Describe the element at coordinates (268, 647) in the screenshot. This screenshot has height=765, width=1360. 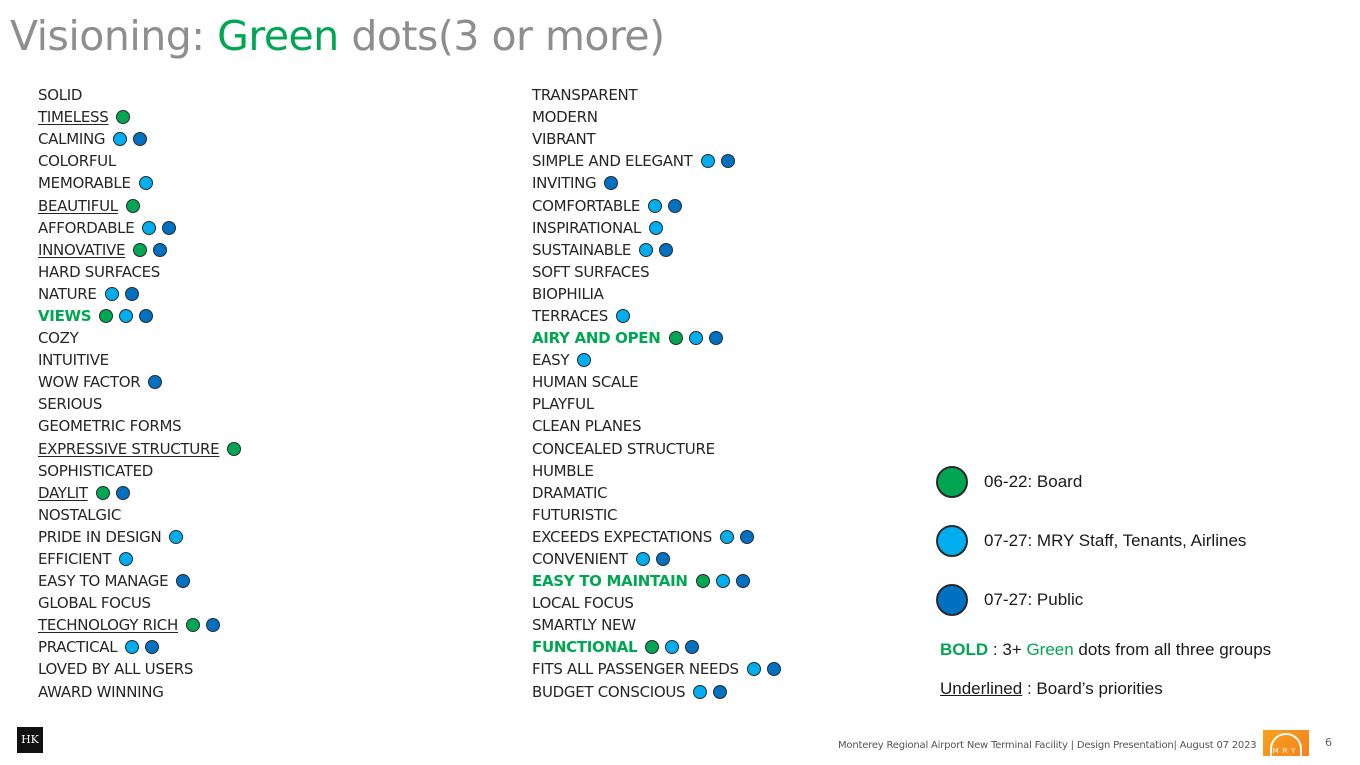
I see `word-item: PRACTICAL` at that location.